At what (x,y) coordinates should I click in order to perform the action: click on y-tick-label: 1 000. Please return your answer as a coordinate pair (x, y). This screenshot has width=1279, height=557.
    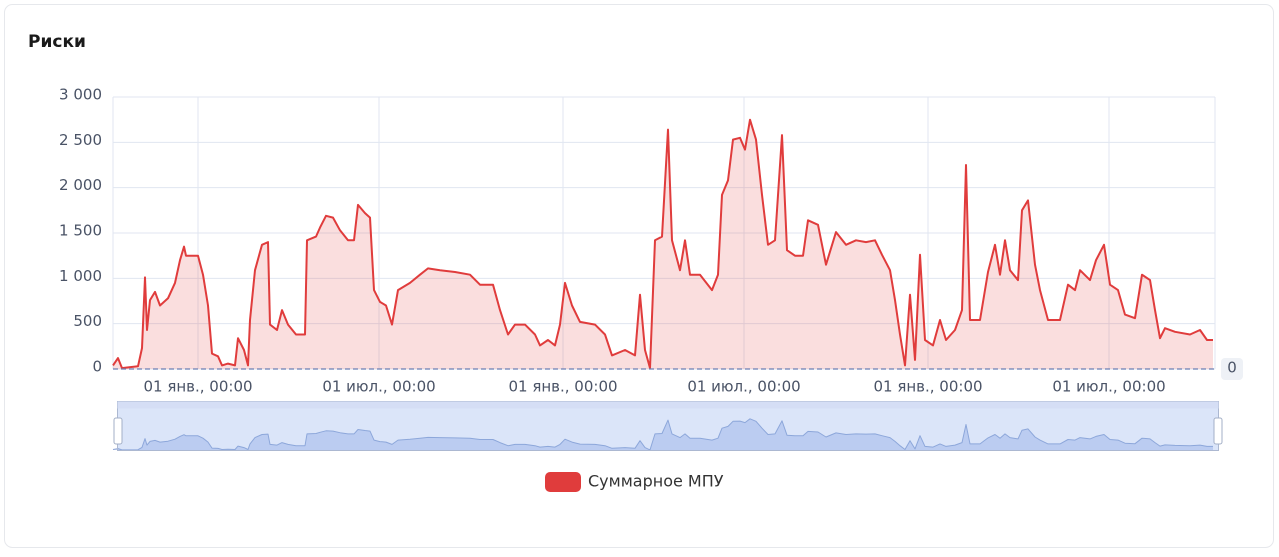
    Looking at the image, I should click on (80, 276).